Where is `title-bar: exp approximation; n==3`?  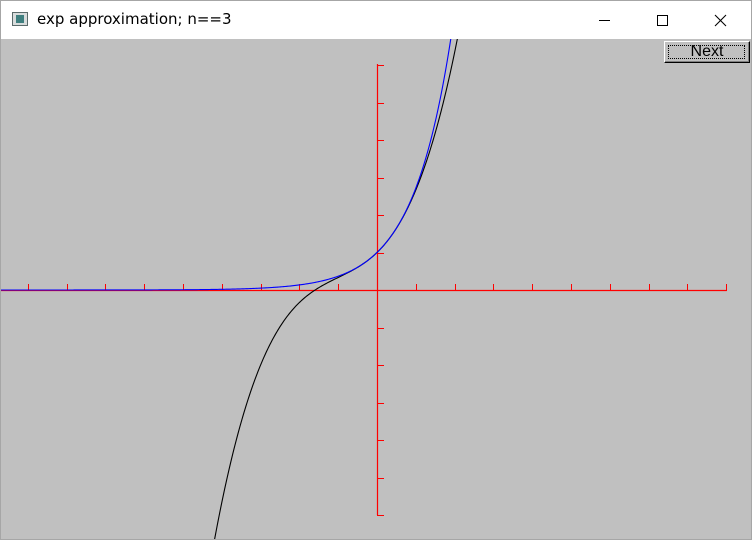
title-bar: exp approximation; n==3 is located at coordinates (376, 20).